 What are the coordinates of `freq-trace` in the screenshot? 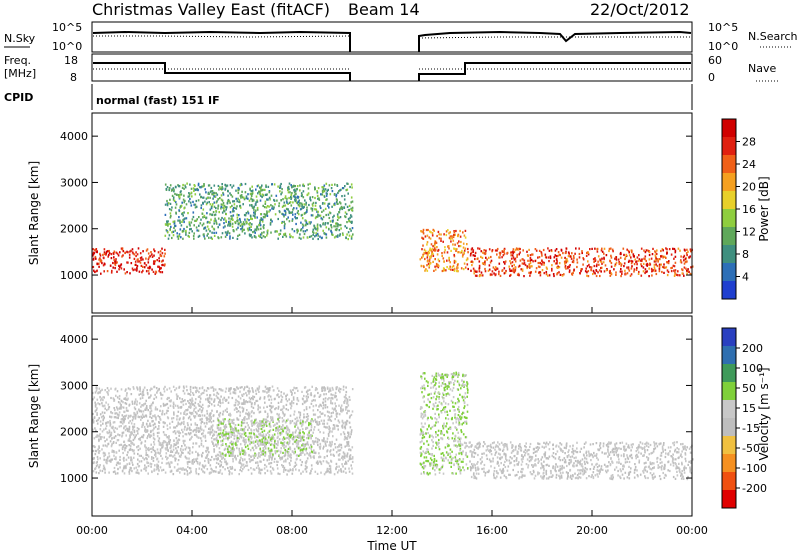 It's located at (392, 71).